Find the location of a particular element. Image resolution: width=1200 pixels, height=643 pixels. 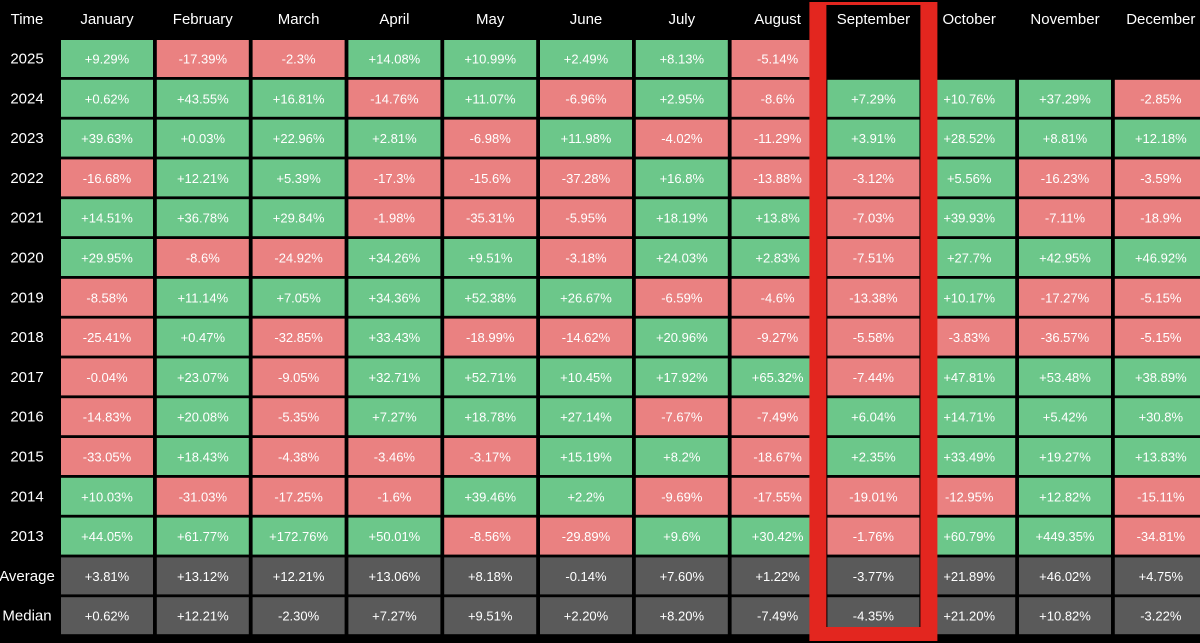

cell-2019-june is located at coordinates (586, 297).